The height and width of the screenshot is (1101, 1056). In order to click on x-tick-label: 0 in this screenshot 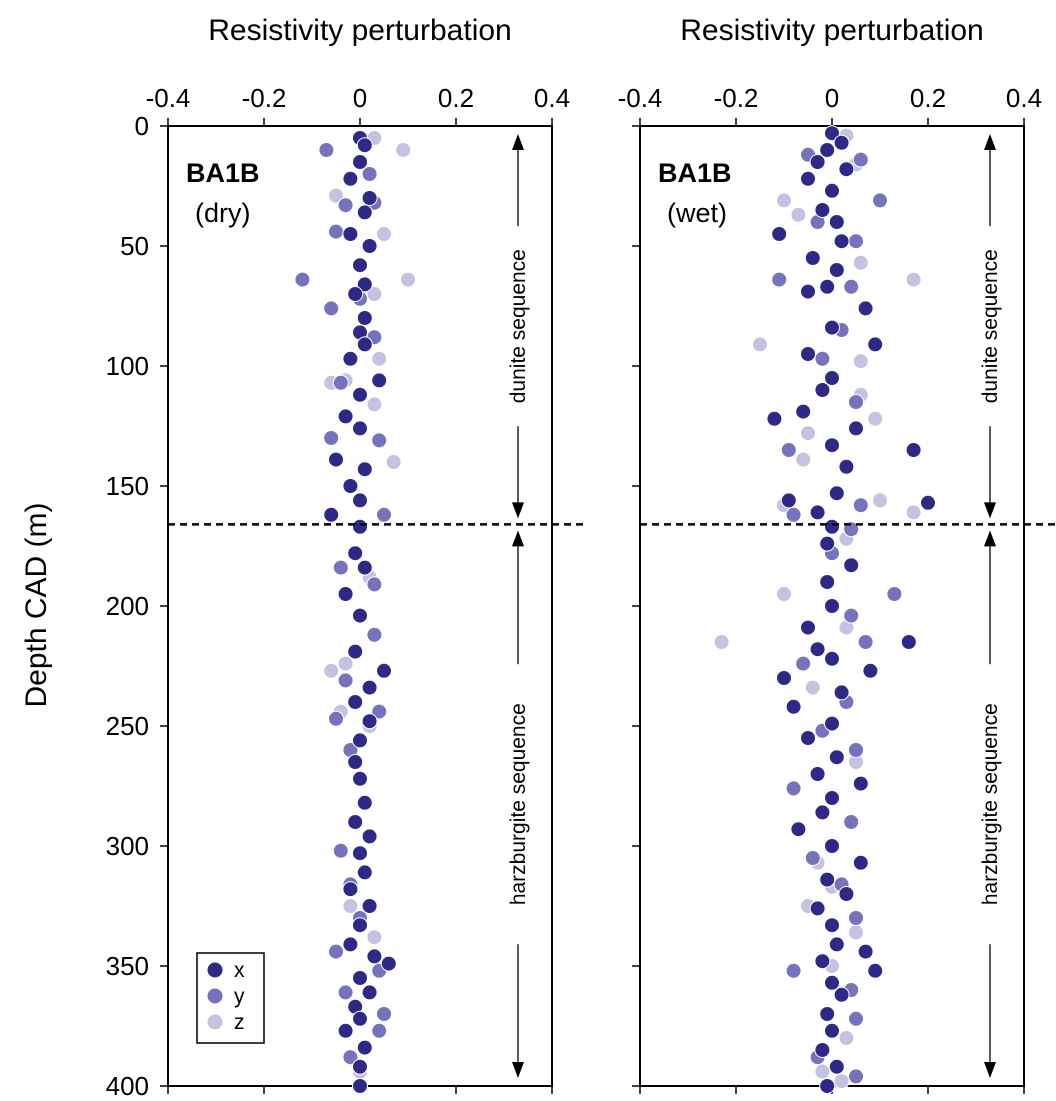, I will do `click(360, 98)`.